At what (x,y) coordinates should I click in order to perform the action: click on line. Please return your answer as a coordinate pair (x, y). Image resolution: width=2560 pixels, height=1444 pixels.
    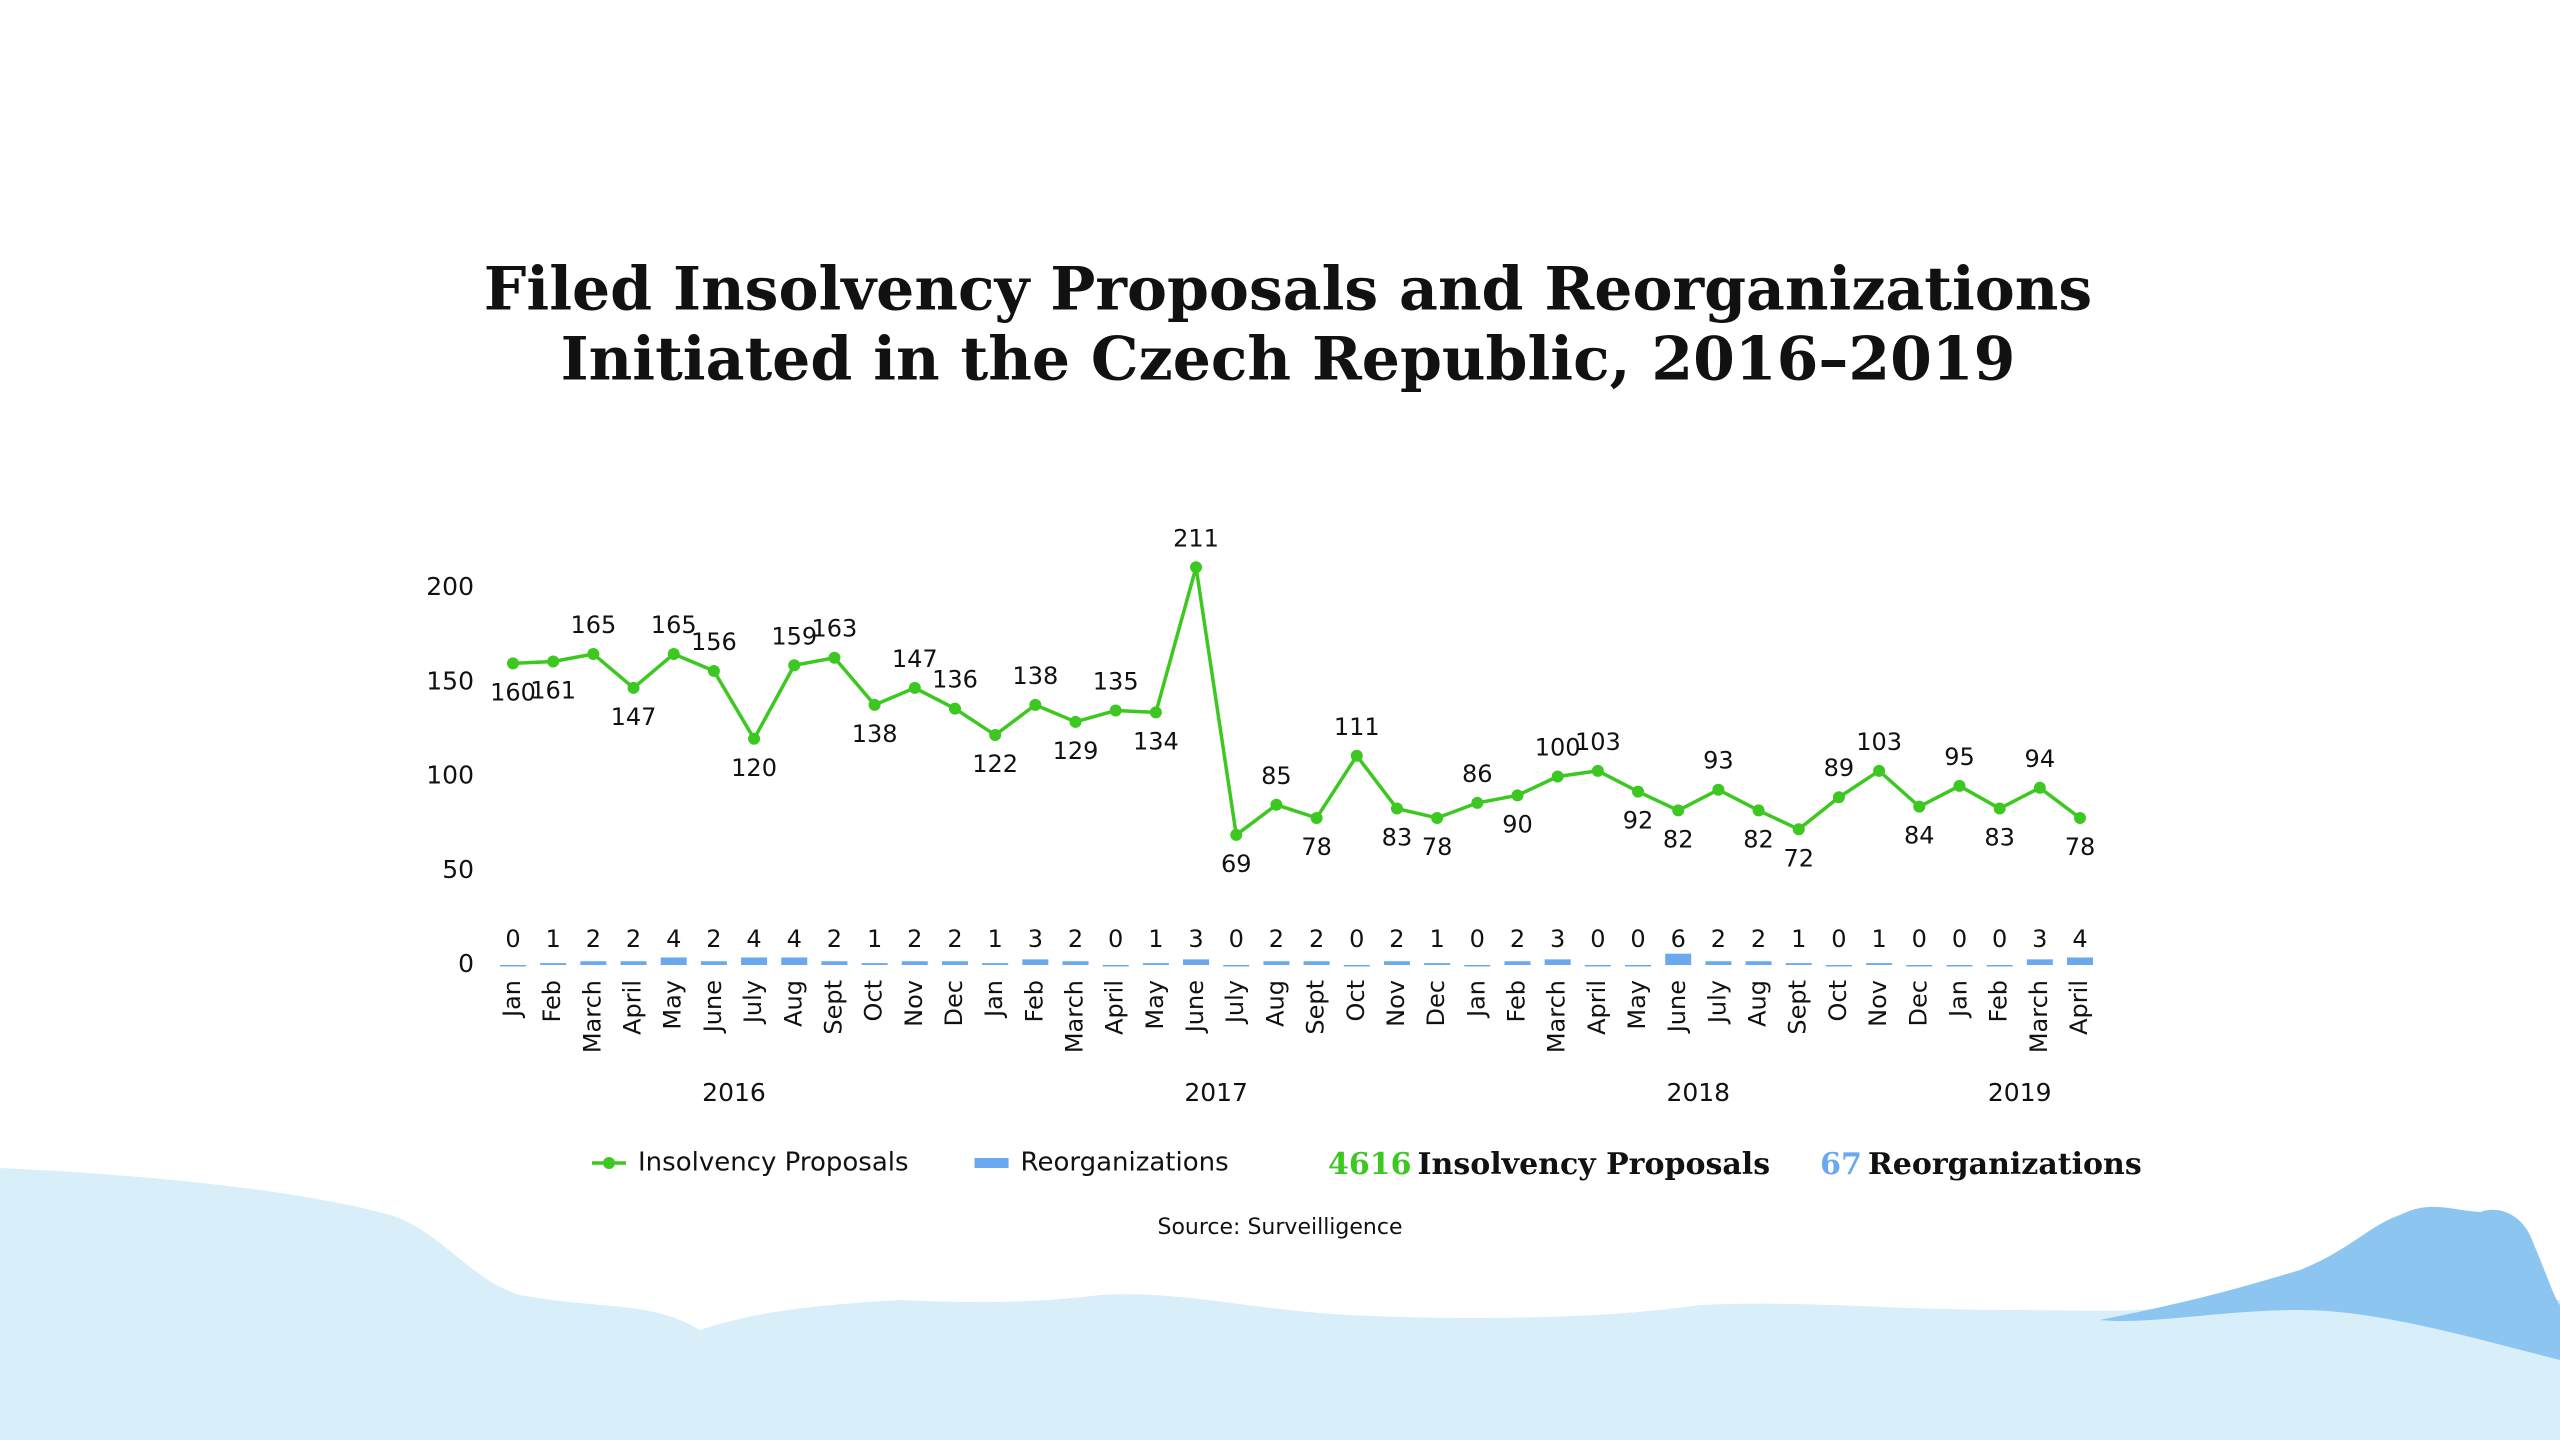
    Looking at the image, I should click on (1297, 702).